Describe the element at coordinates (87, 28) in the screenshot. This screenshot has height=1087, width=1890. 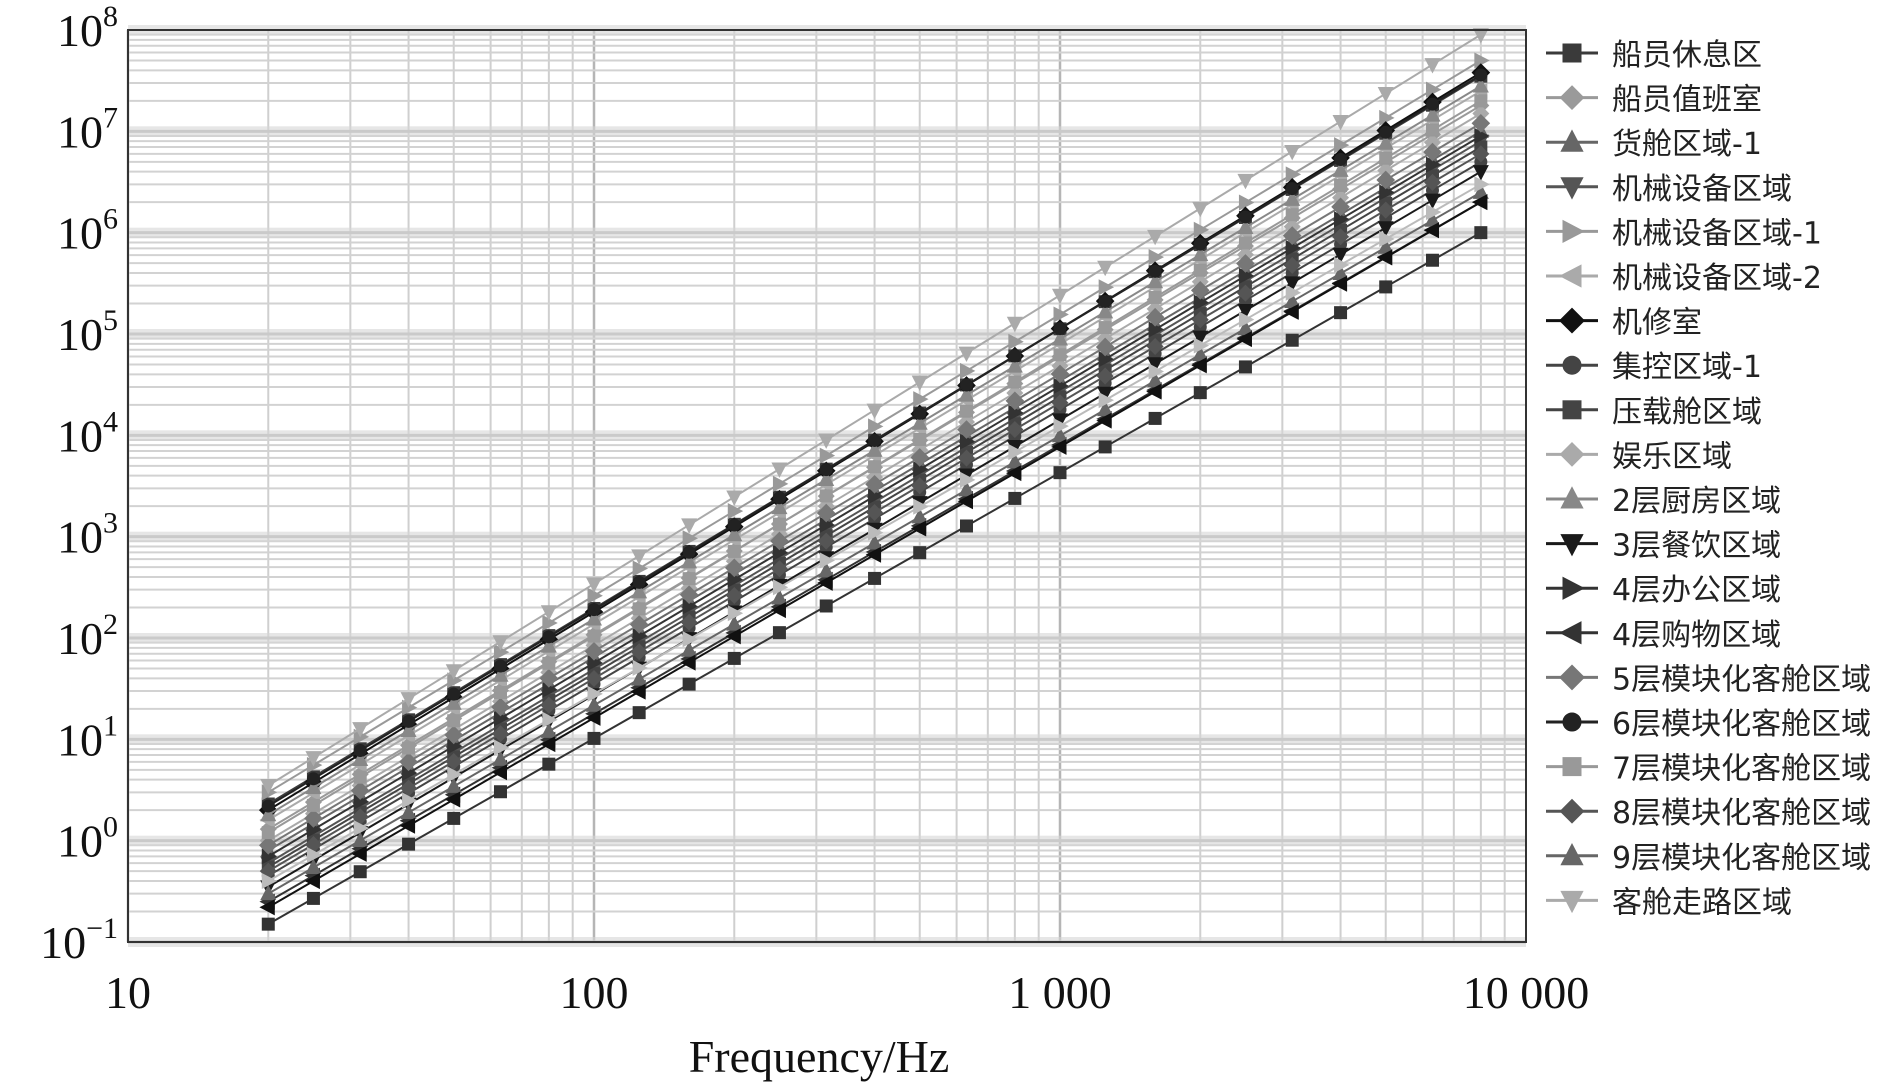
I see `y-tick-label: 108` at that location.